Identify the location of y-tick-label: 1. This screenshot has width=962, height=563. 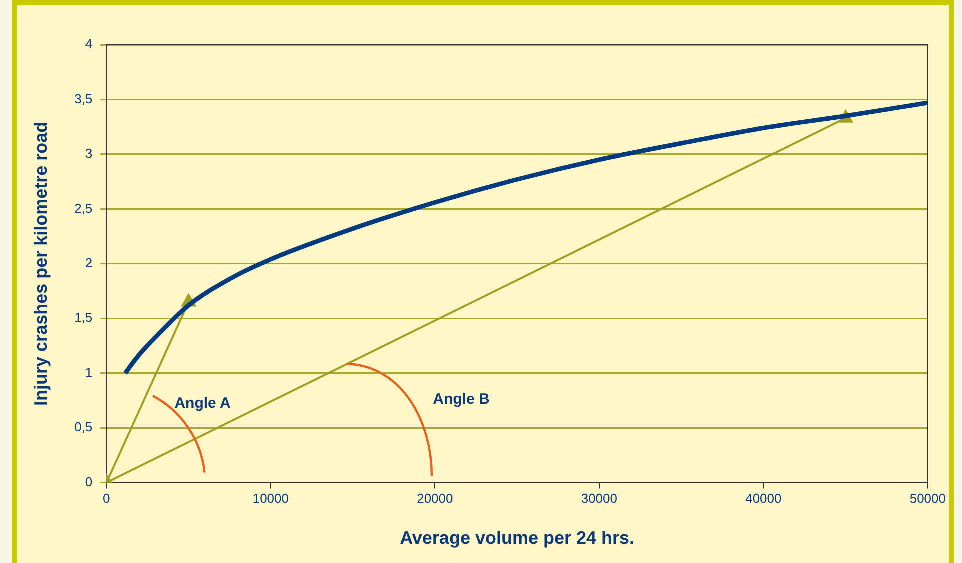
(89, 372).